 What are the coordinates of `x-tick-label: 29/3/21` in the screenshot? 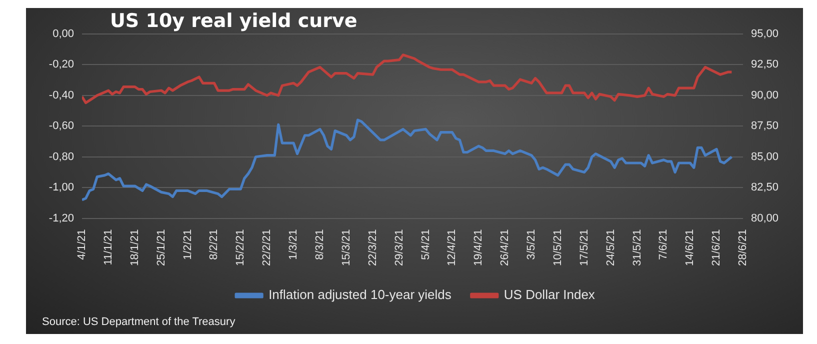 It's located at (399, 247).